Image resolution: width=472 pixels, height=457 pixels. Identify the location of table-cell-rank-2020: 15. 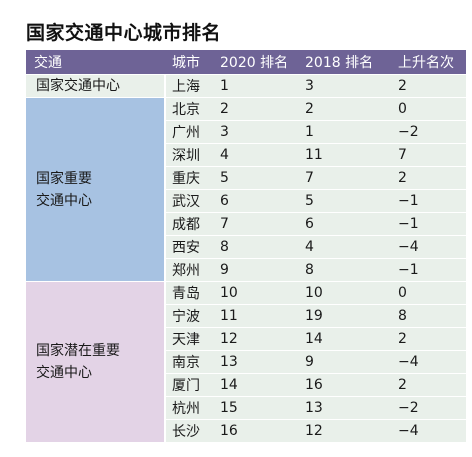
(254, 408).